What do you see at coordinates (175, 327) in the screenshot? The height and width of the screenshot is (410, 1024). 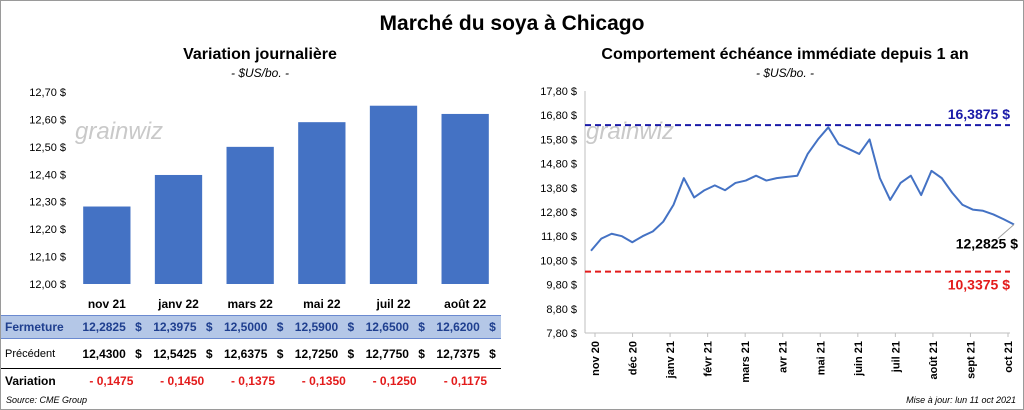 I see `cell-value: 12,3975` at bounding box center [175, 327].